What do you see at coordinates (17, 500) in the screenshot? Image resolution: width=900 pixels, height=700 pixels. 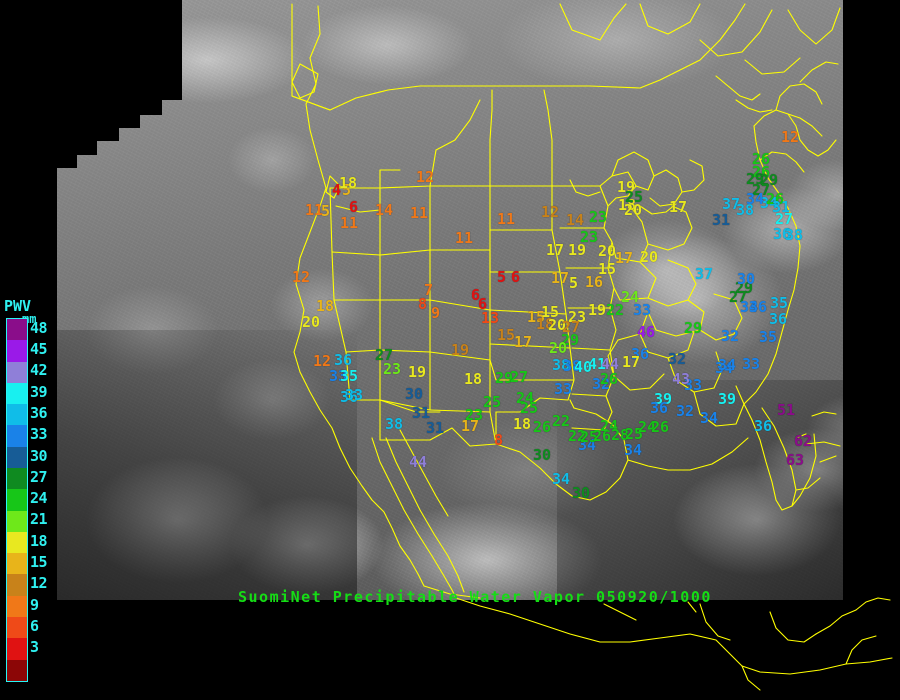 I see `pwv-colorbar` at bounding box center [17, 500].